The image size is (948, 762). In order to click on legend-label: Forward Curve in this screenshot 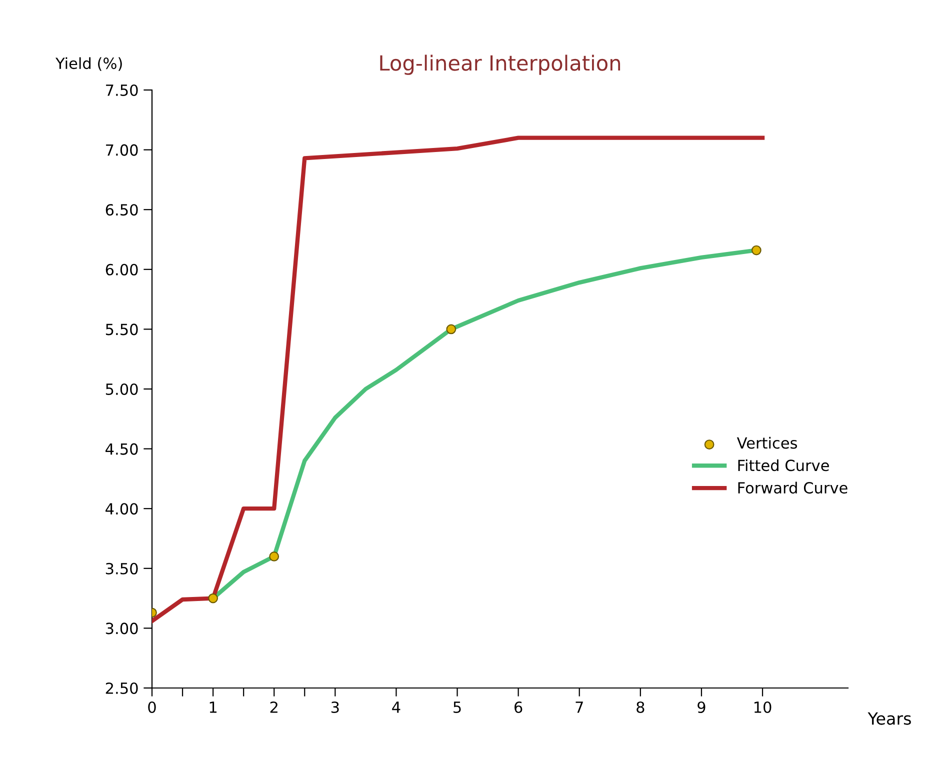, I will do `click(793, 488)`.